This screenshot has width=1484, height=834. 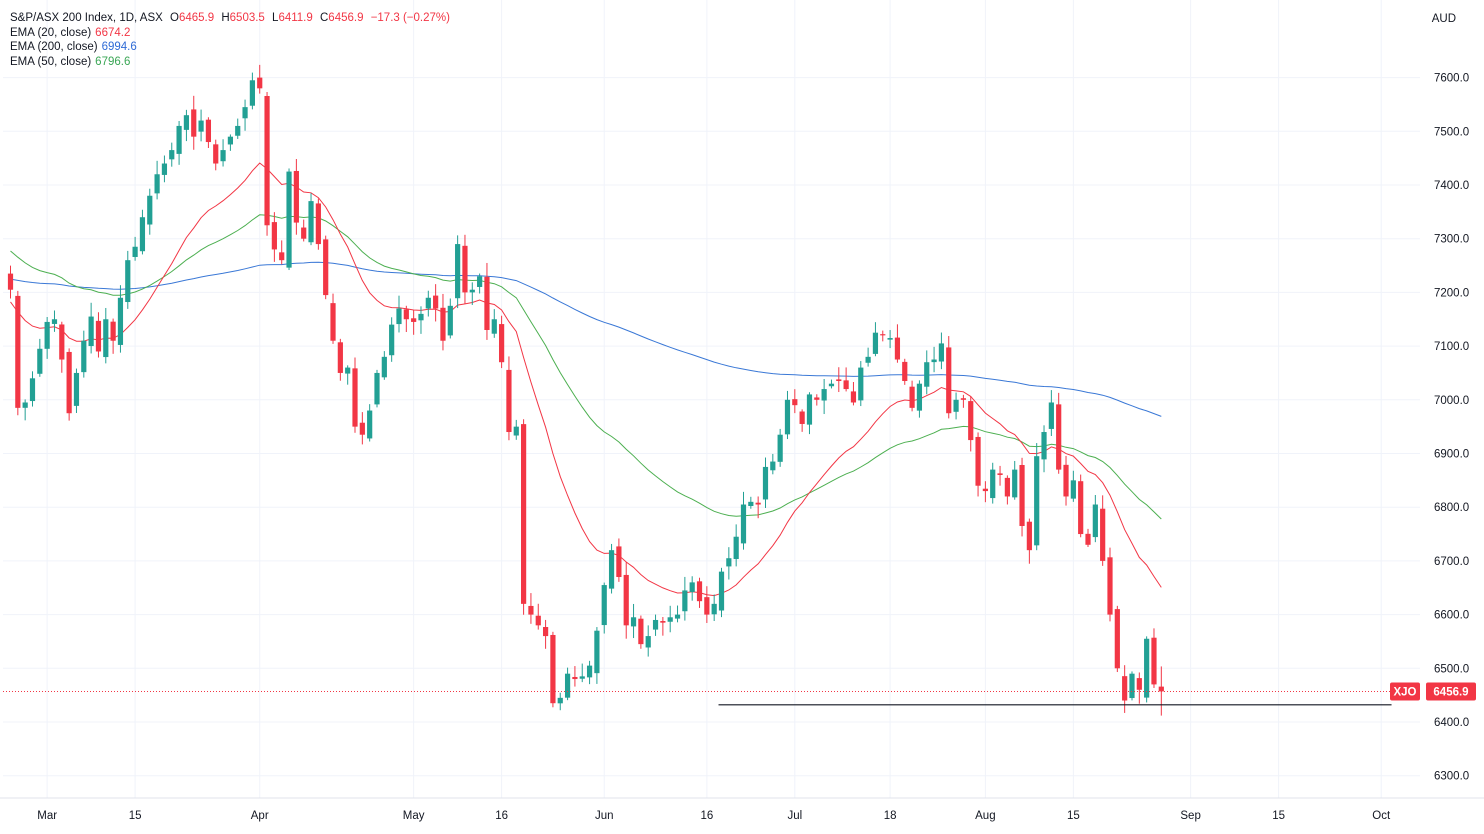 I want to click on time-axis: Mar 15 Apr May 16 Jun 16 Jul 18 Aug 15 Sep 15 Oct, so click(x=742, y=815).